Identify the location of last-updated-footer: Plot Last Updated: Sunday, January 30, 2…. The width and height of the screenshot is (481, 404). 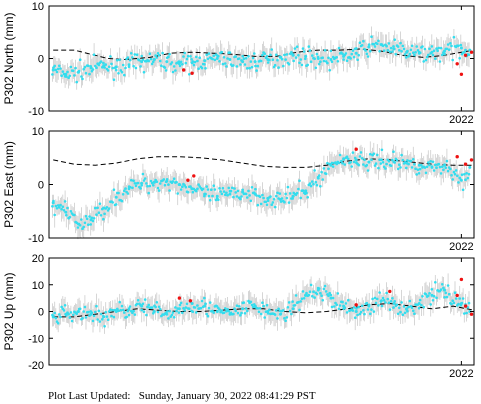
(182, 396).